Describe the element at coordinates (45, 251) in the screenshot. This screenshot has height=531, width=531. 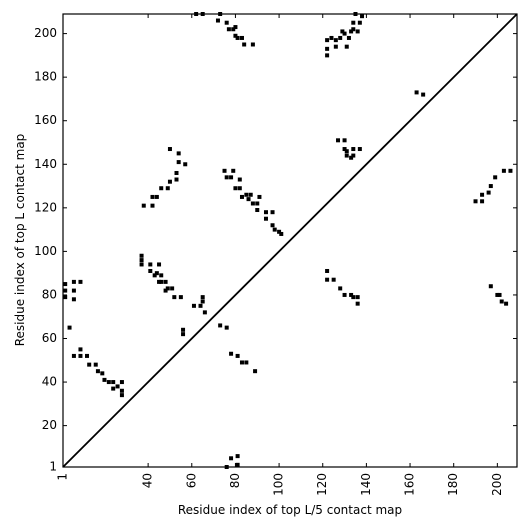
I see `y-tick-label: 100` at that location.